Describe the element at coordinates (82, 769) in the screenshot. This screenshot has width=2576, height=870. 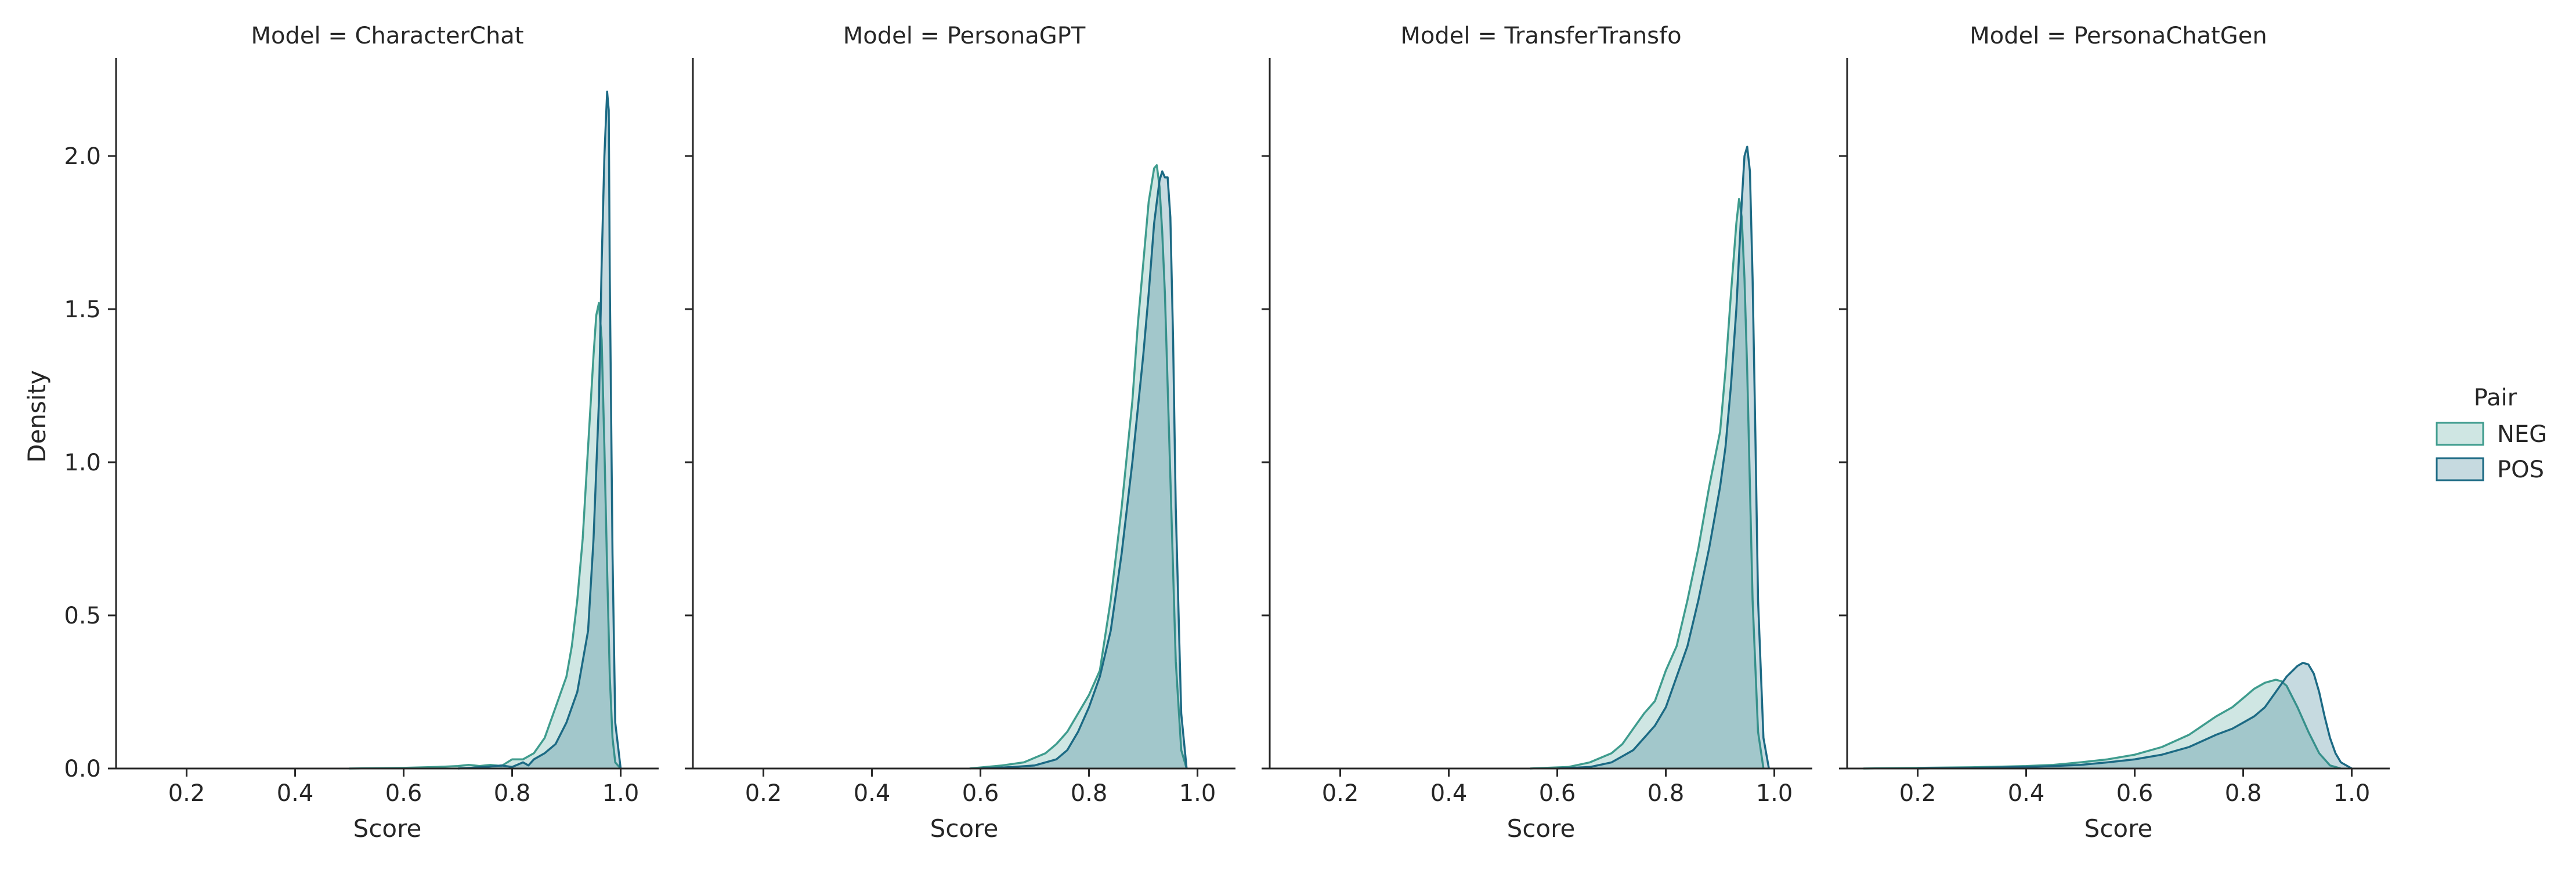
I see `y-tick-label: 0.0` at that location.